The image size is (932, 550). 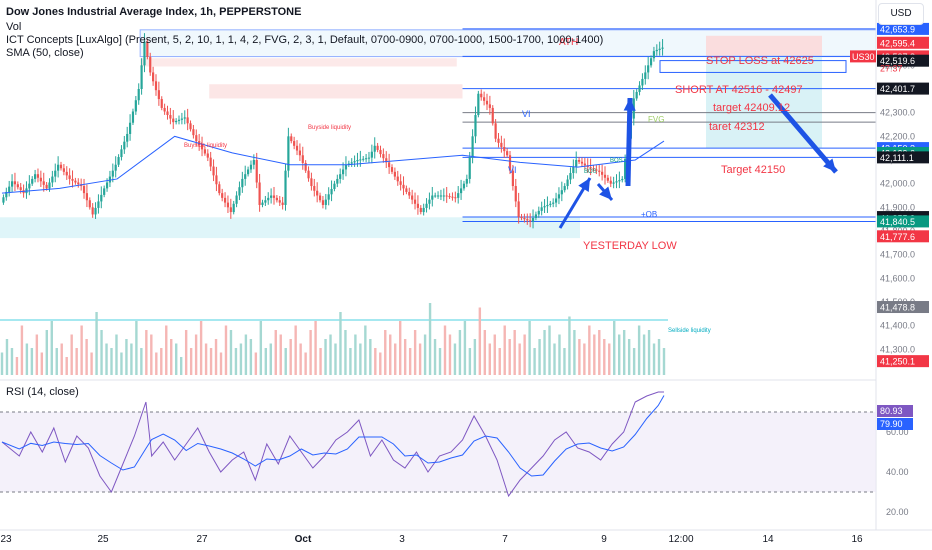 I want to click on rsi-ma-value-tag, so click(x=895, y=424).